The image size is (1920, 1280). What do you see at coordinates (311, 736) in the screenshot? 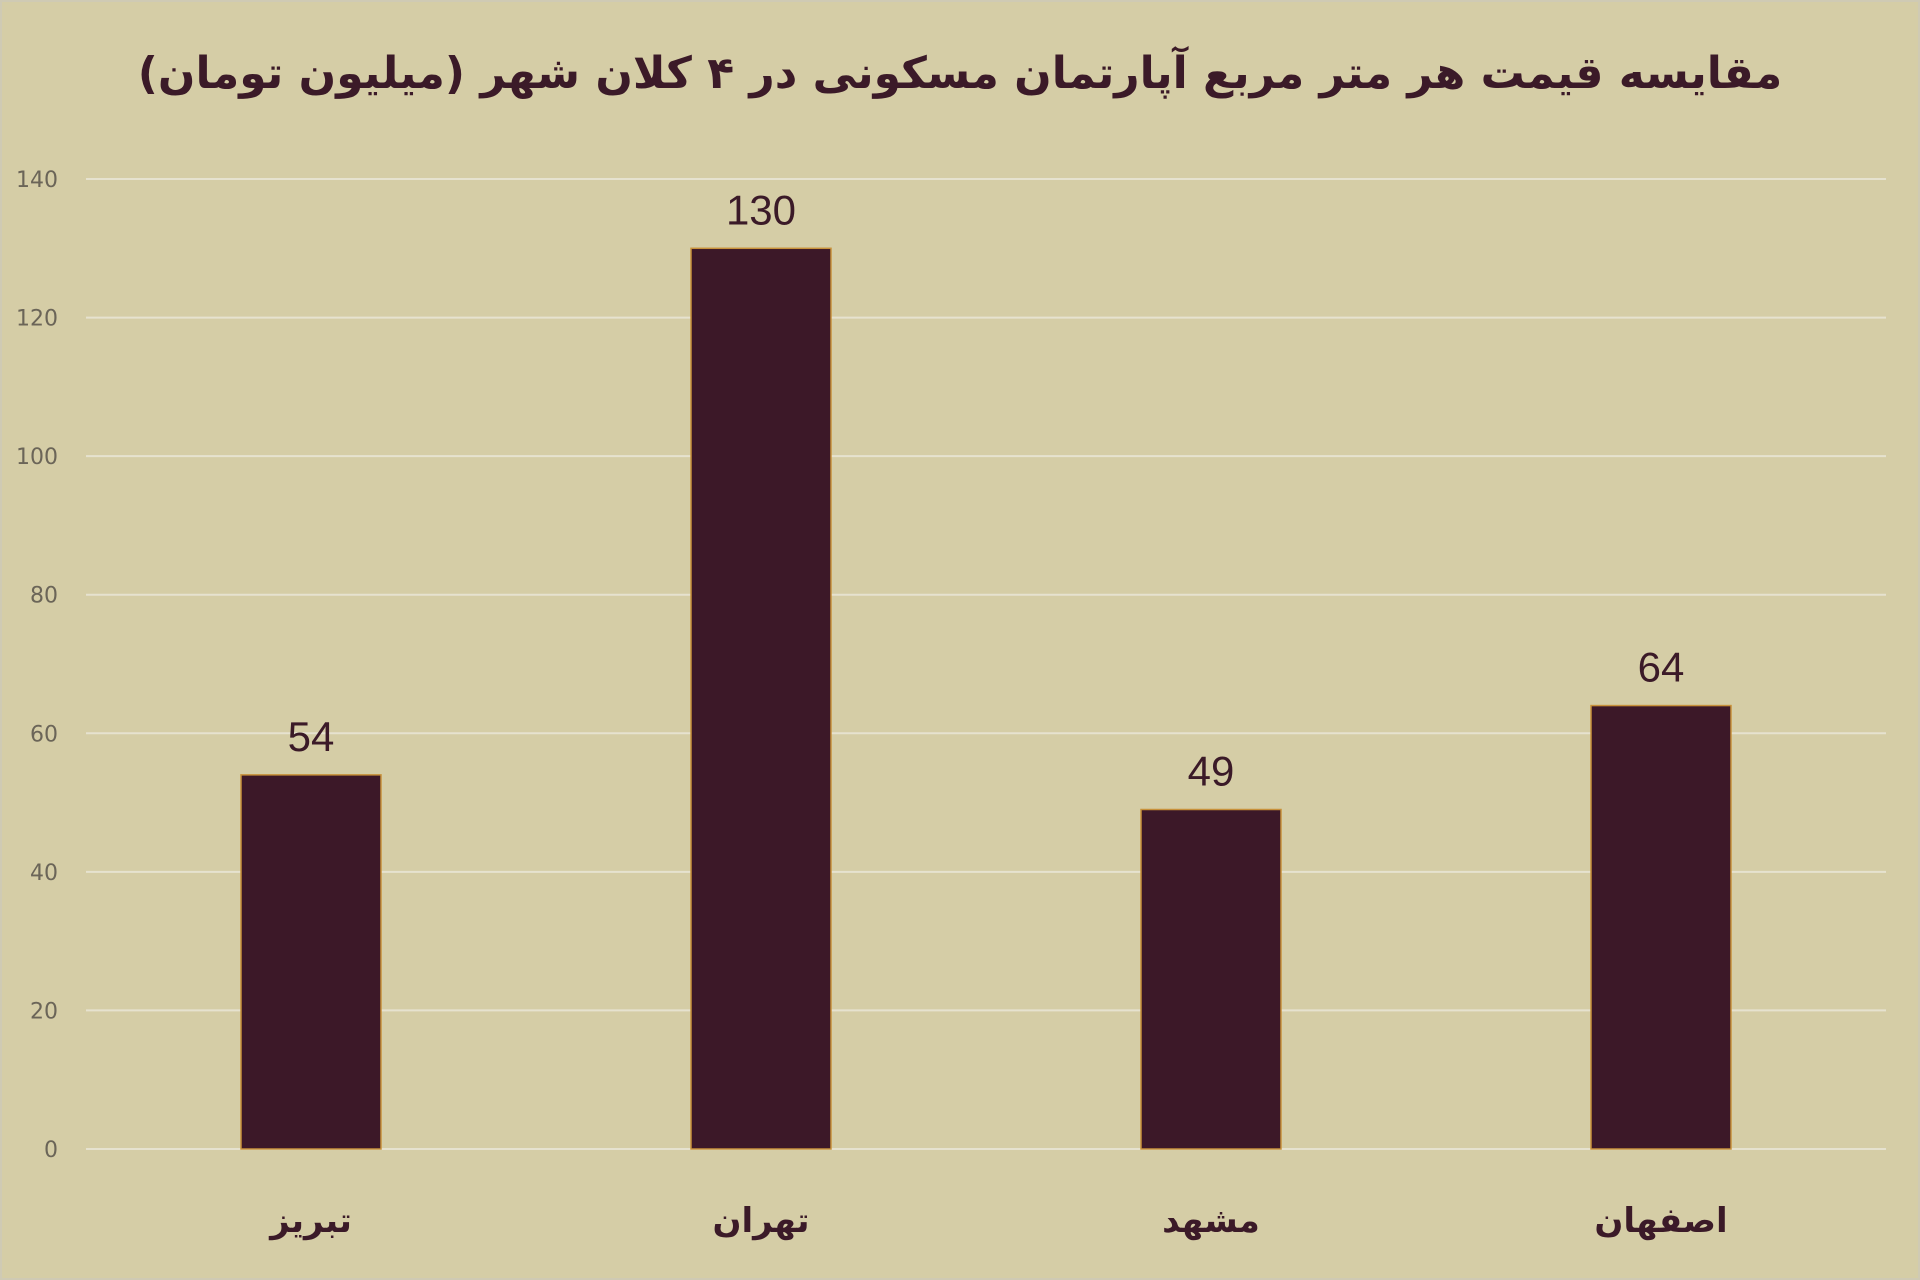
I see `data-label: 54` at bounding box center [311, 736].